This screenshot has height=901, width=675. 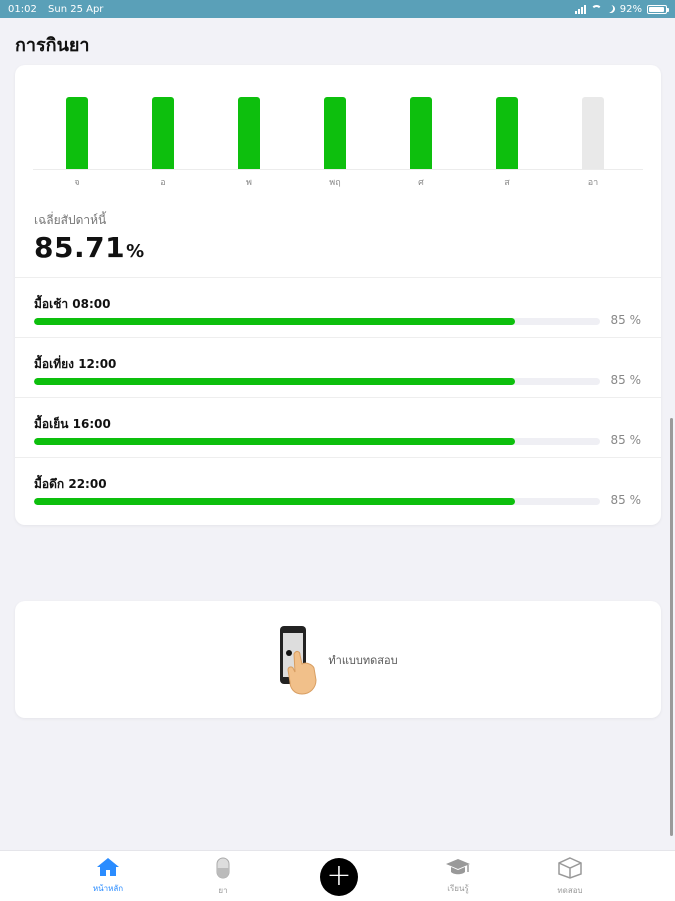 I want to click on graduation-cap-icon, so click(x=458, y=867).